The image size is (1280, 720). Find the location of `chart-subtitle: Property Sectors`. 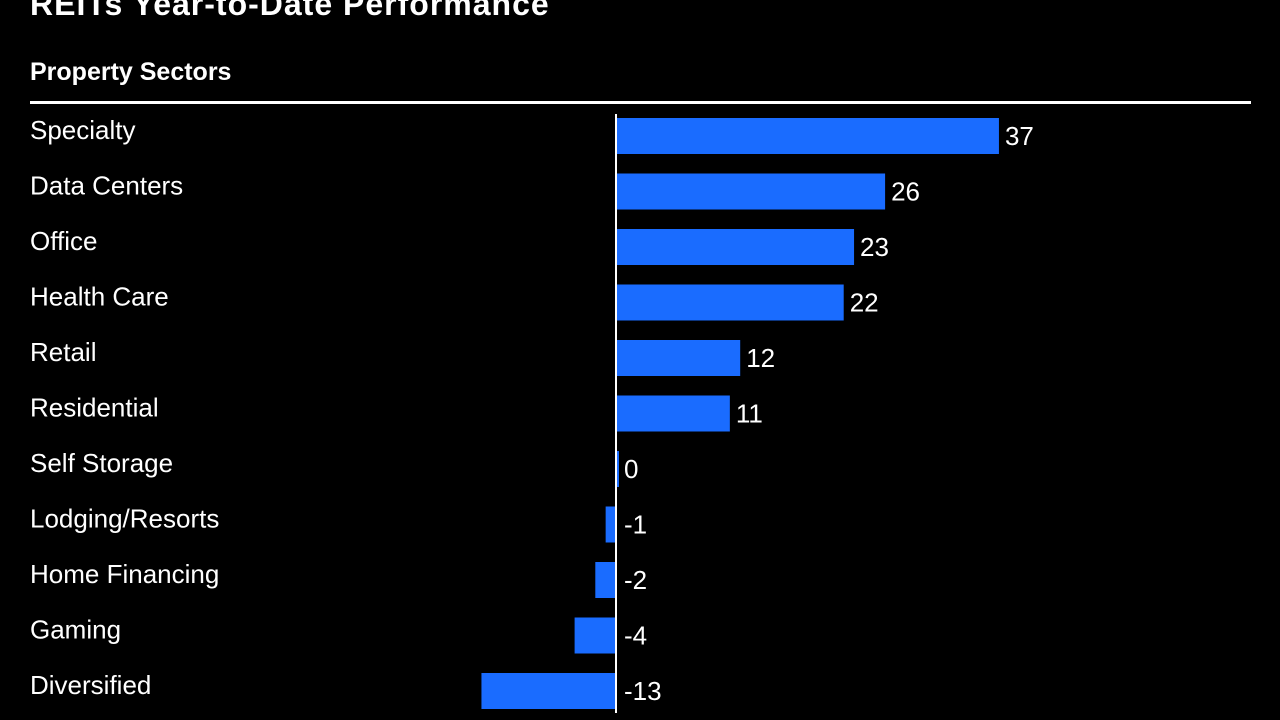

chart-subtitle: Property Sectors is located at coordinates (131, 72).